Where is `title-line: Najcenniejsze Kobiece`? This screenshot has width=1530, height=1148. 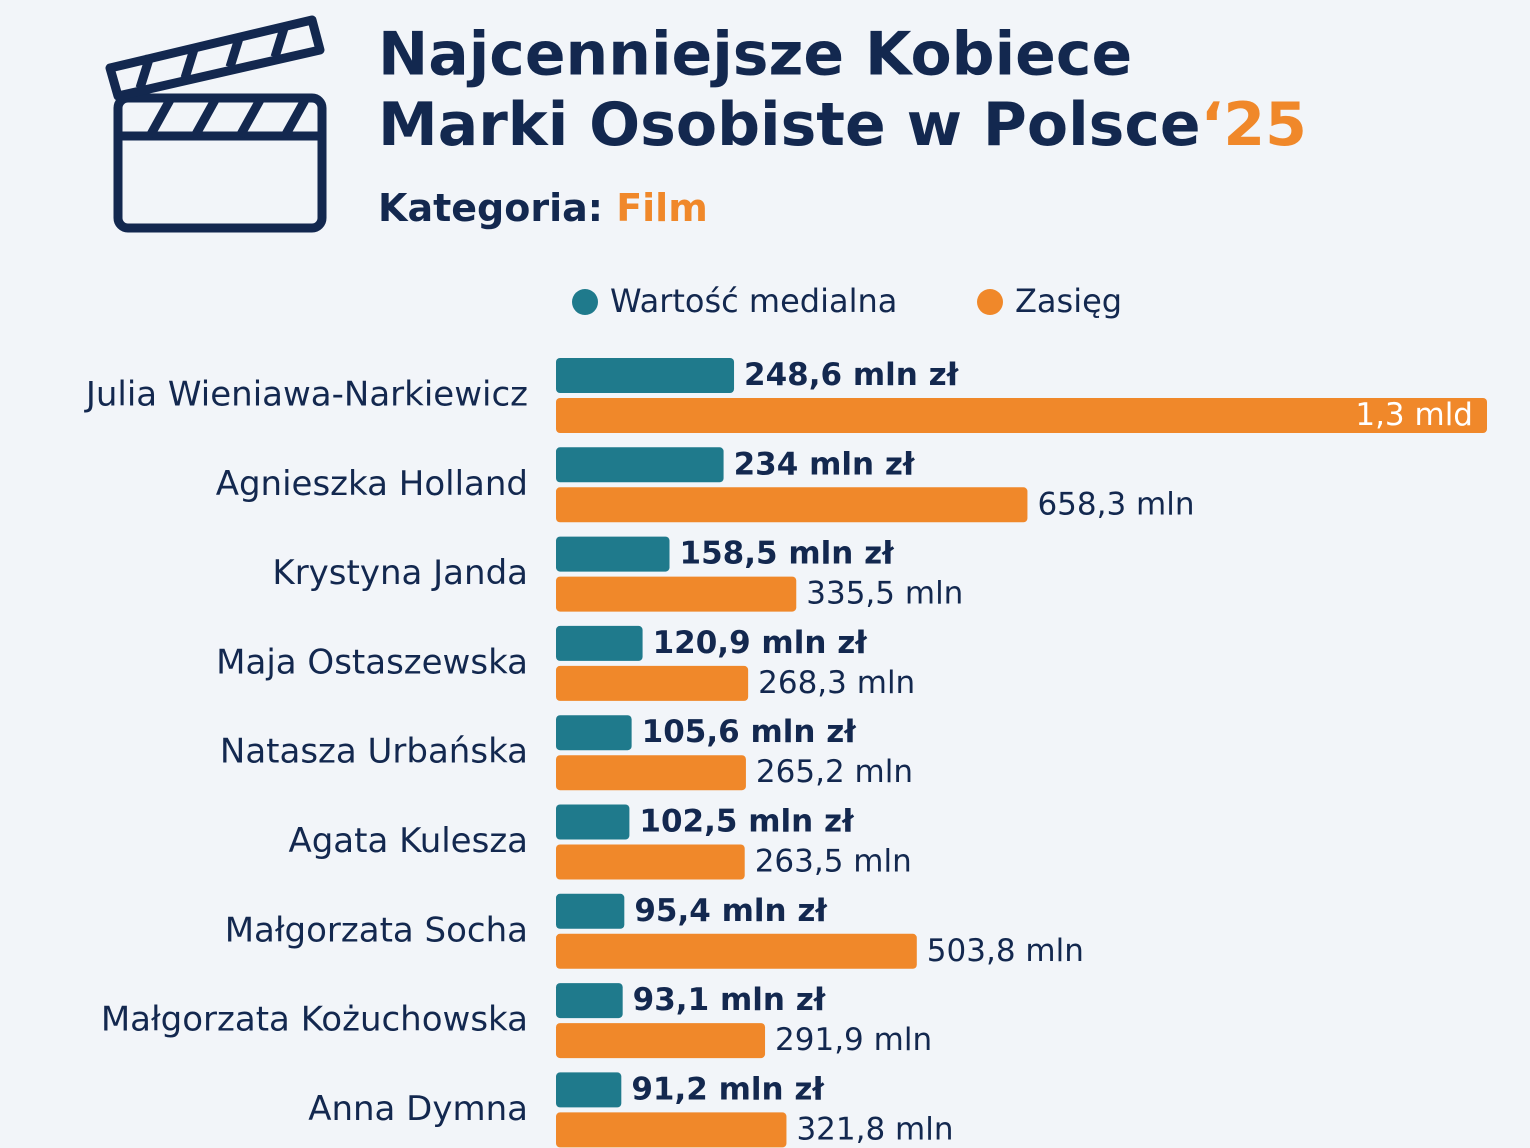
title-line: Najcenniejsze Kobiece is located at coordinates (755, 55).